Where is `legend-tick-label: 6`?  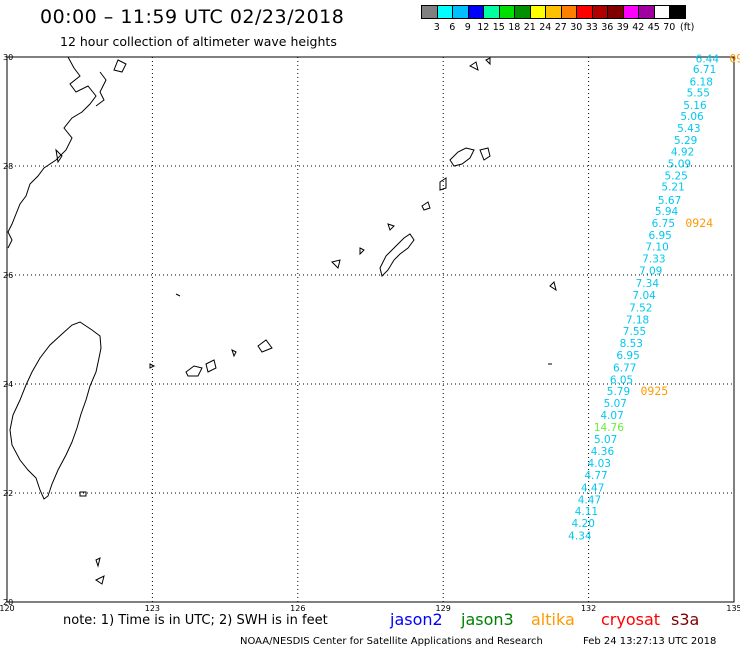
legend-tick-label: 6 is located at coordinates (452, 27).